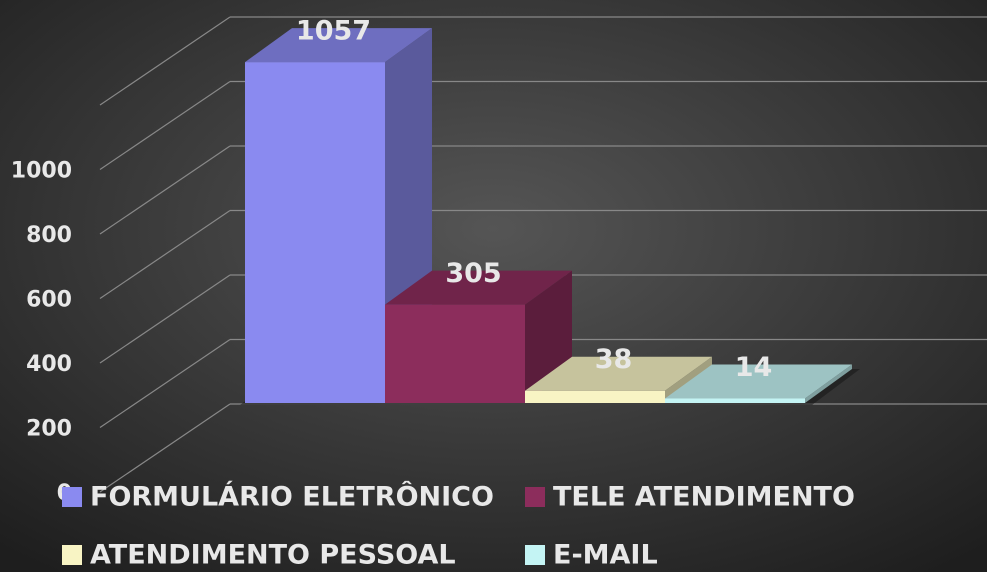 Image resolution: width=987 pixels, height=572 pixels. I want to click on legend-label: ATENDIMENTO PESSOAL, so click(273, 555).